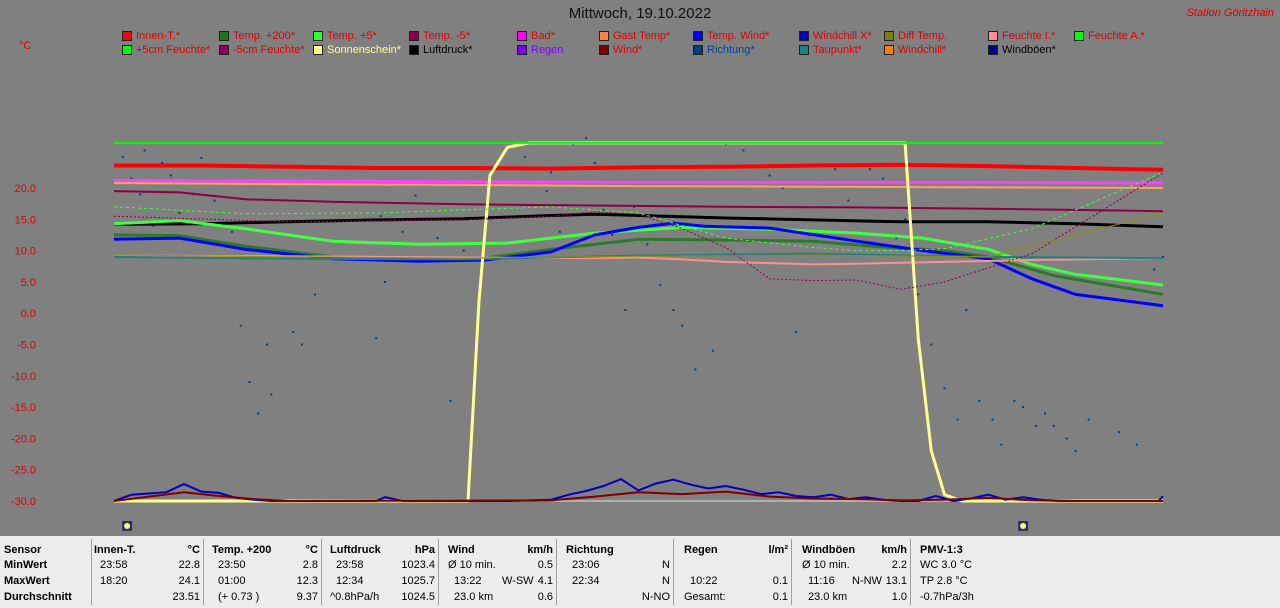 This screenshot has width=1280, height=608. What do you see at coordinates (837, 50) in the screenshot?
I see `legend-label: Taupunkt*` at bounding box center [837, 50].